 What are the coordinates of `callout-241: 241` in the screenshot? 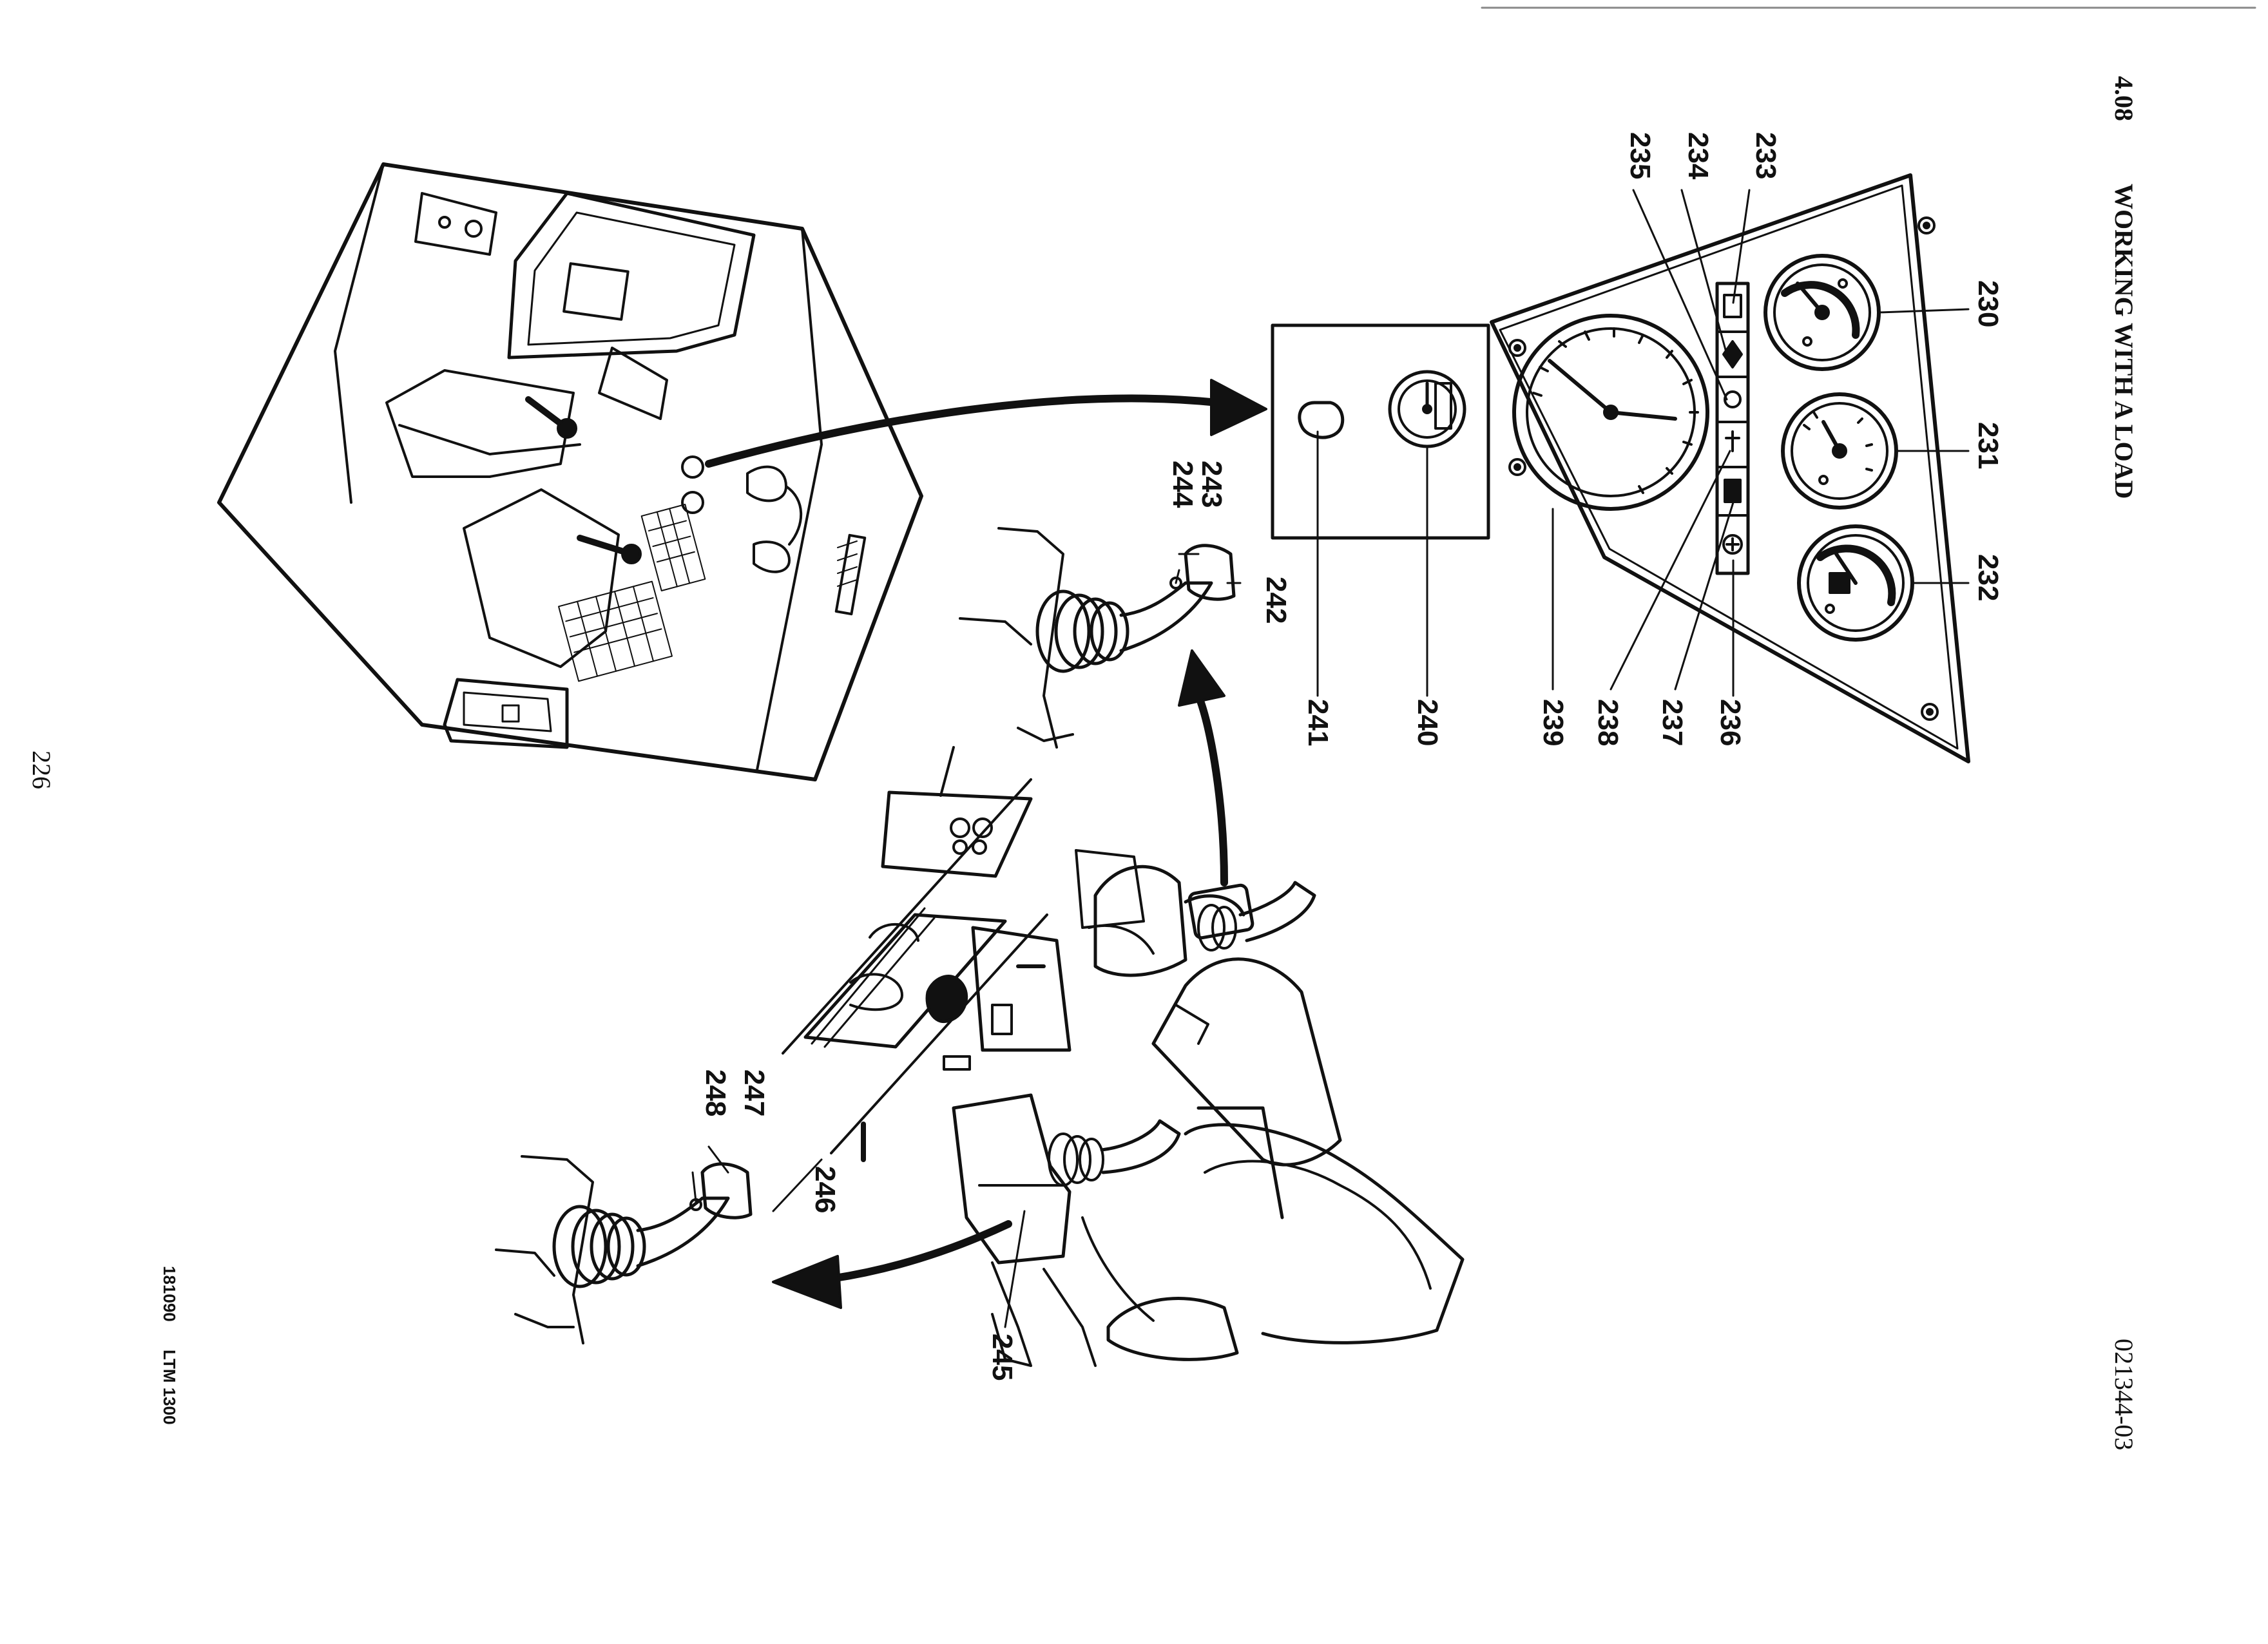 It's located at (1318, 723).